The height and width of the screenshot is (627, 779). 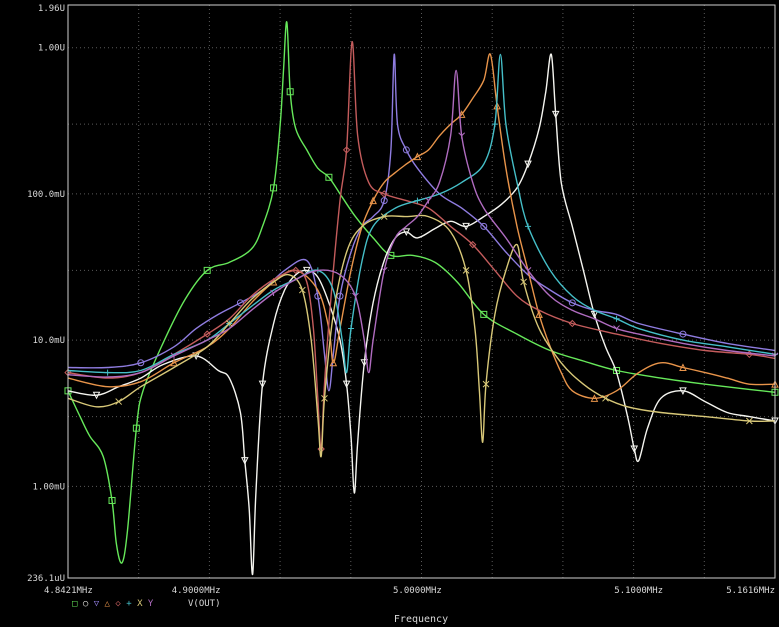 What do you see at coordinates (48, 341) in the screenshot?
I see `y-tick-label: 10.0mU` at bounding box center [48, 341].